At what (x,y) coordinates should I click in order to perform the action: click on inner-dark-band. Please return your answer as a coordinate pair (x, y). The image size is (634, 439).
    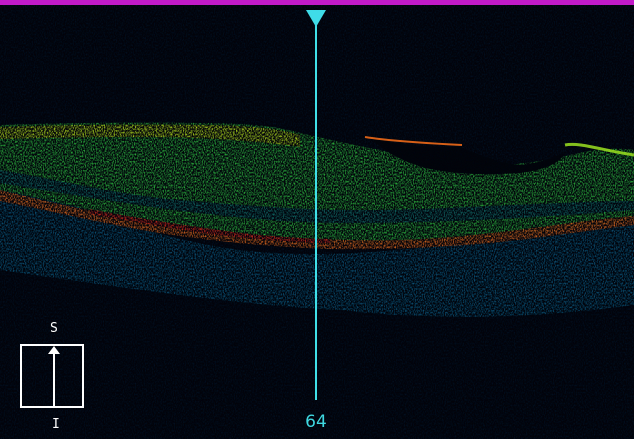
    Looking at the image, I should click on (317, 197).